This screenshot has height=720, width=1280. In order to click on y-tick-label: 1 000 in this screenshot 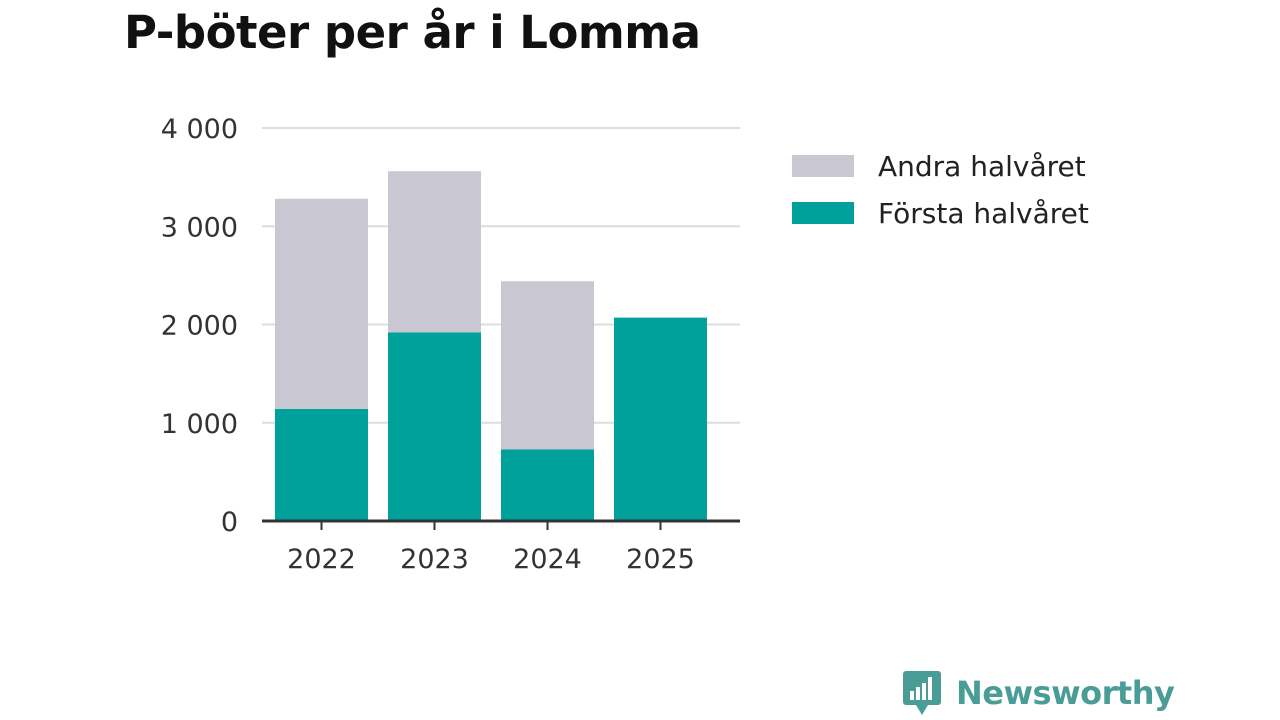, I will do `click(199, 424)`.